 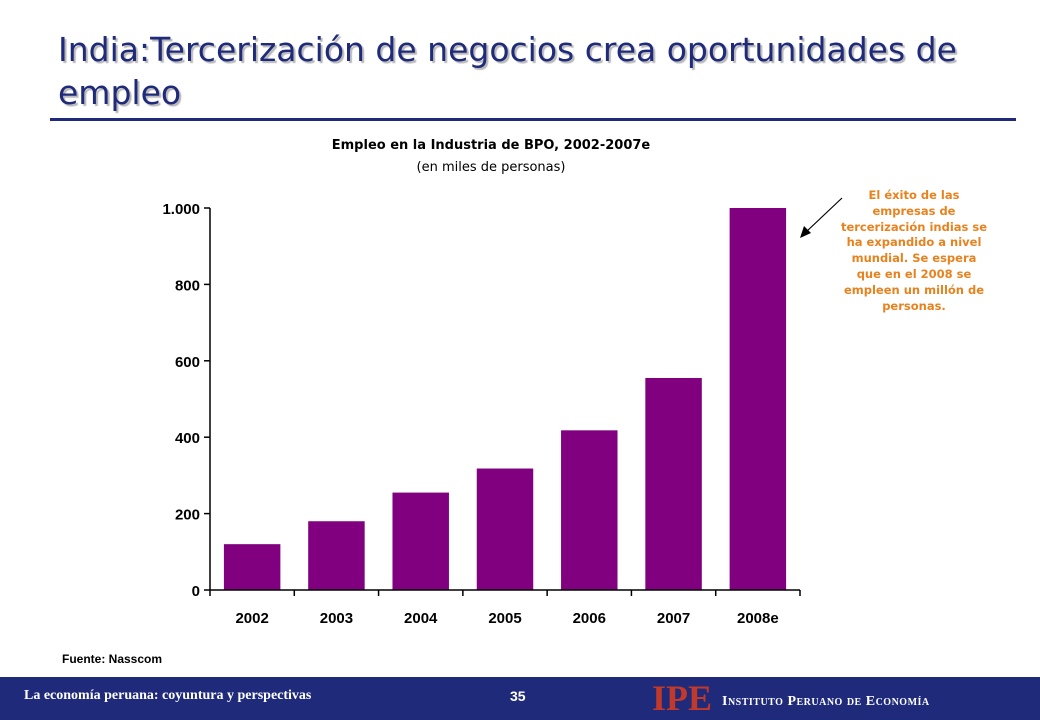 I want to click on page-number: 35, so click(x=518, y=696).